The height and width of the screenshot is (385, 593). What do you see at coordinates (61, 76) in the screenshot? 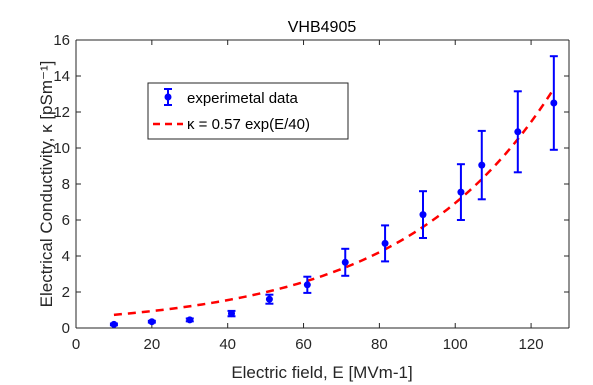
I see `y-tick-label: 14` at bounding box center [61, 76].